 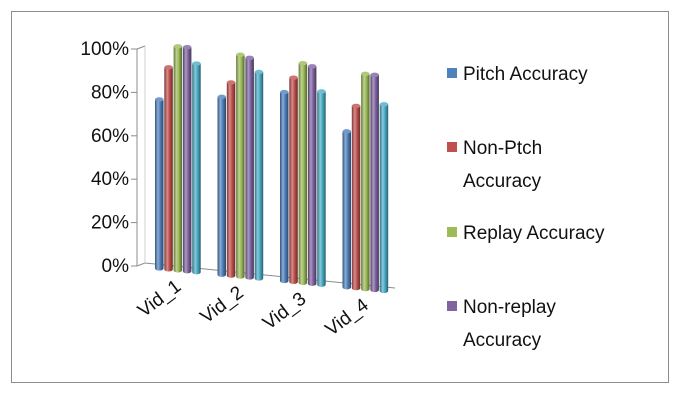 What do you see at coordinates (348, 317) in the screenshot?
I see `x-tick-label: Vid_4` at bounding box center [348, 317].